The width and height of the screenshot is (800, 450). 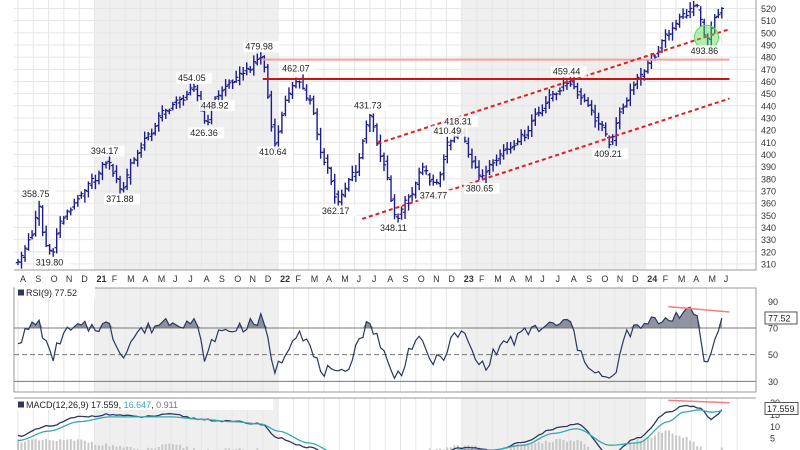 What do you see at coordinates (259, 47) in the screenshot?
I see `annotation-label: 479.98` at bounding box center [259, 47].